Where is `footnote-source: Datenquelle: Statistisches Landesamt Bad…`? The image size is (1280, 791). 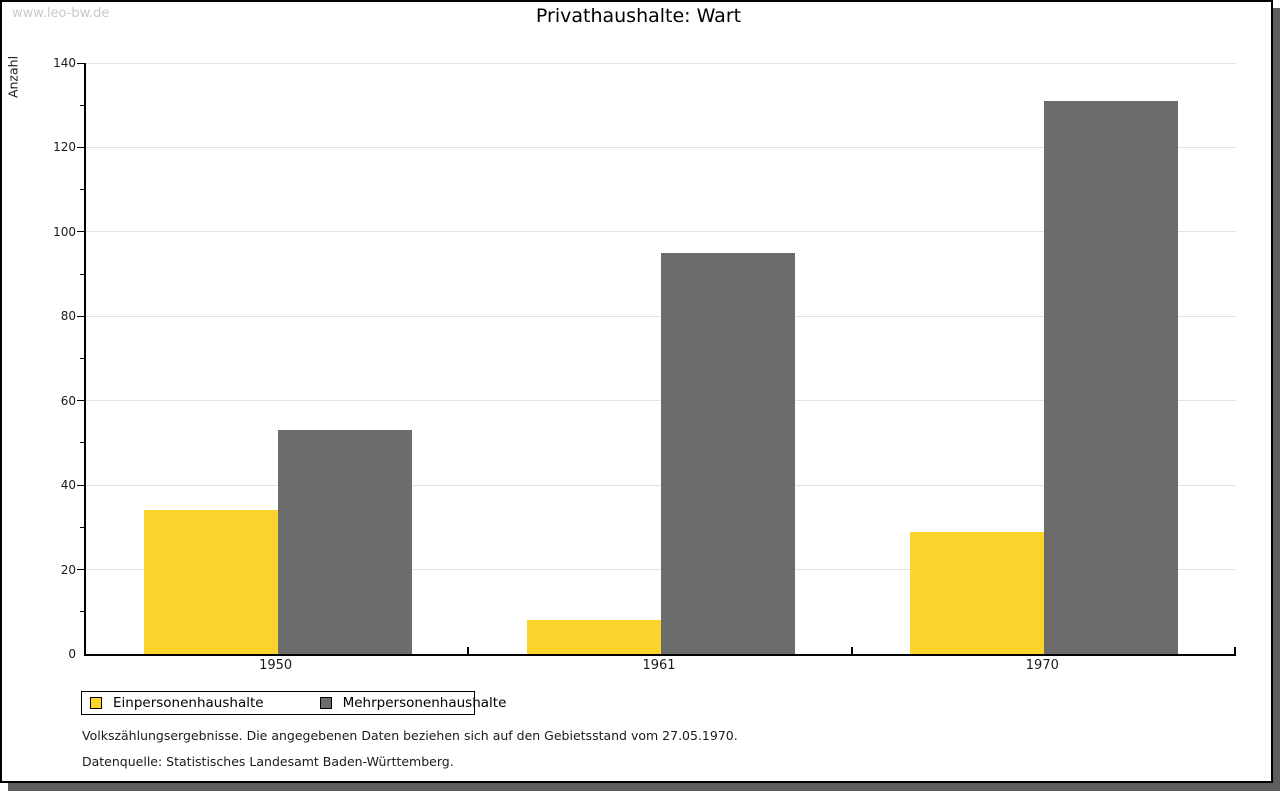
footnote-source: Datenquelle: Statistisches Landesamt Bad… is located at coordinates (268, 761).